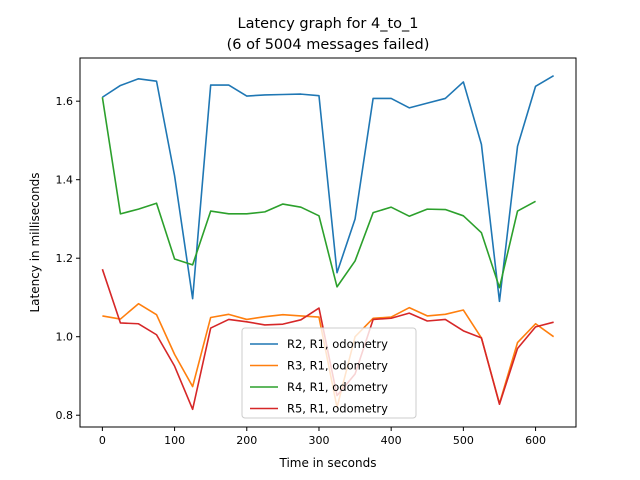  Describe the element at coordinates (328, 45) in the screenshot. I see `chart-subtitle: (6 of 5004 messages failed)` at that location.